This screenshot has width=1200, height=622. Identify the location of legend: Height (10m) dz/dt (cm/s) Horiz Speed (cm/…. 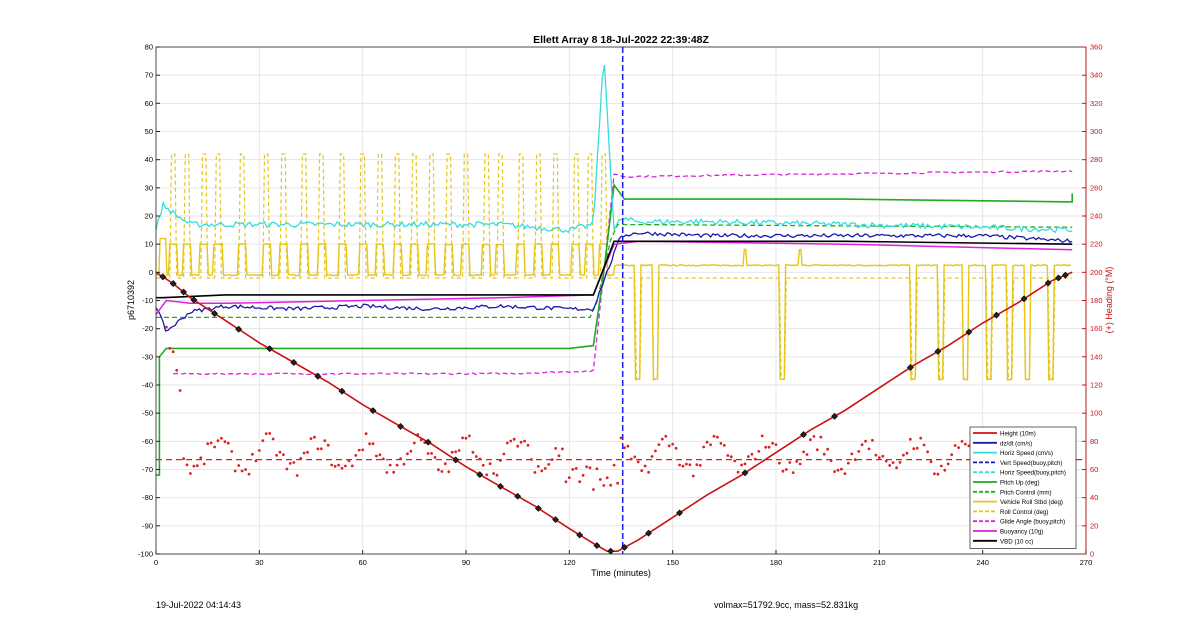
(1023, 487).